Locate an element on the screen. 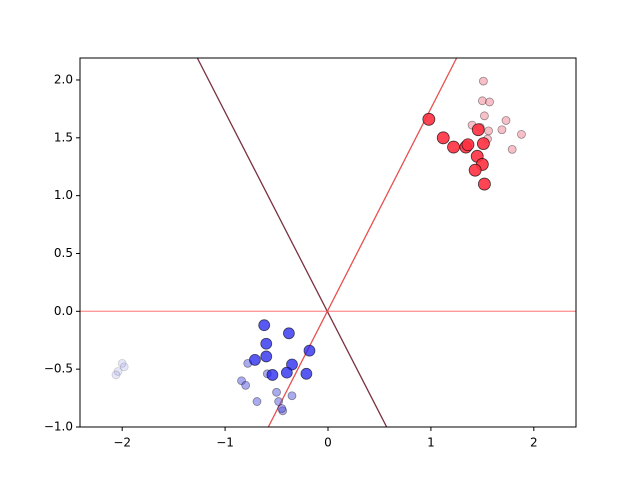 The width and height of the screenshot is (640, 480). y-tick-label: 1.5 is located at coordinates (63, 137).